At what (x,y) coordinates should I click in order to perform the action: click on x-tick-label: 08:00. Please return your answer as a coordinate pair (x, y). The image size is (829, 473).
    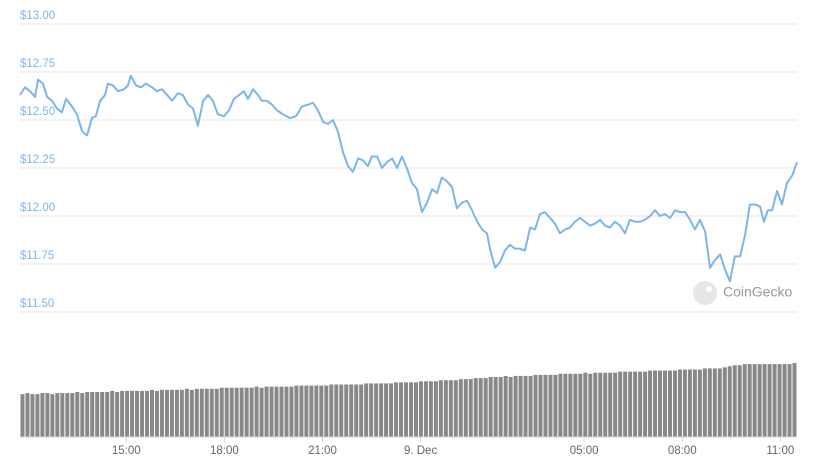
    Looking at the image, I should click on (682, 451).